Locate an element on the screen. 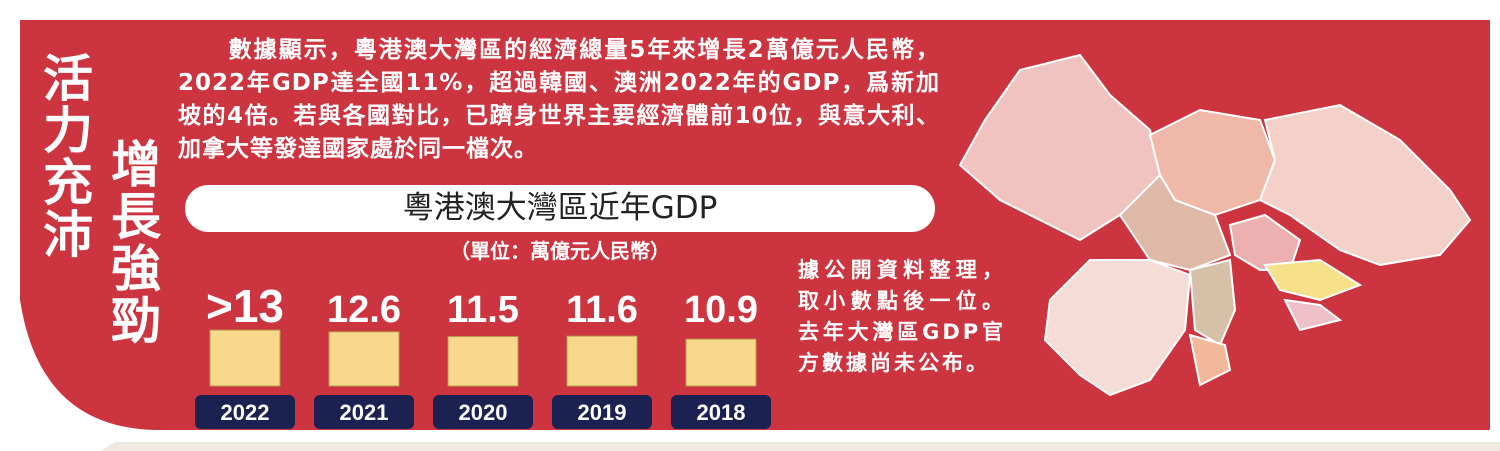  x-tick-label: 2018 is located at coordinates (721, 412).